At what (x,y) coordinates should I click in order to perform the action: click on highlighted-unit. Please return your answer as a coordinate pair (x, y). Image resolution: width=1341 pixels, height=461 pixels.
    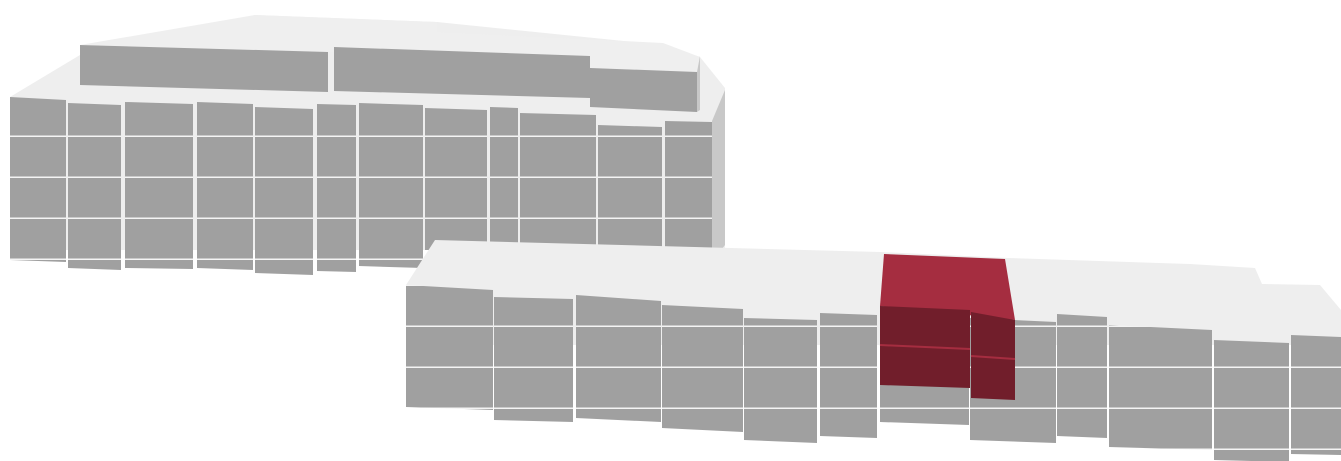
    Looking at the image, I should click on (947, 327).